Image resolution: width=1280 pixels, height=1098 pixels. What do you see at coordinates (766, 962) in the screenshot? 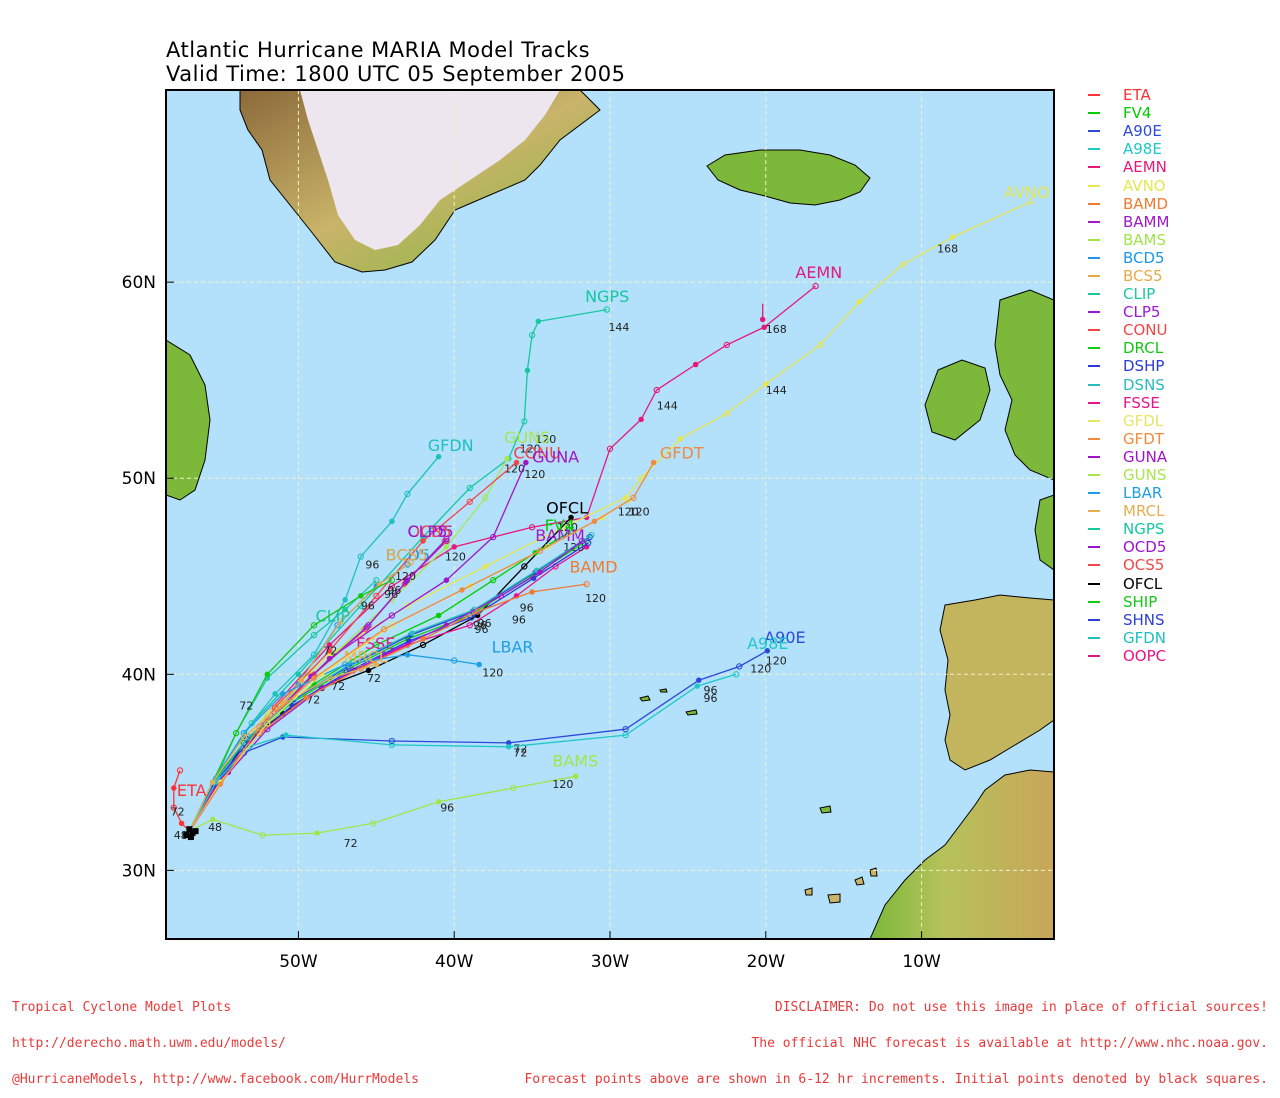
I see `lon-tick-label: 20W` at bounding box center [766, 962].